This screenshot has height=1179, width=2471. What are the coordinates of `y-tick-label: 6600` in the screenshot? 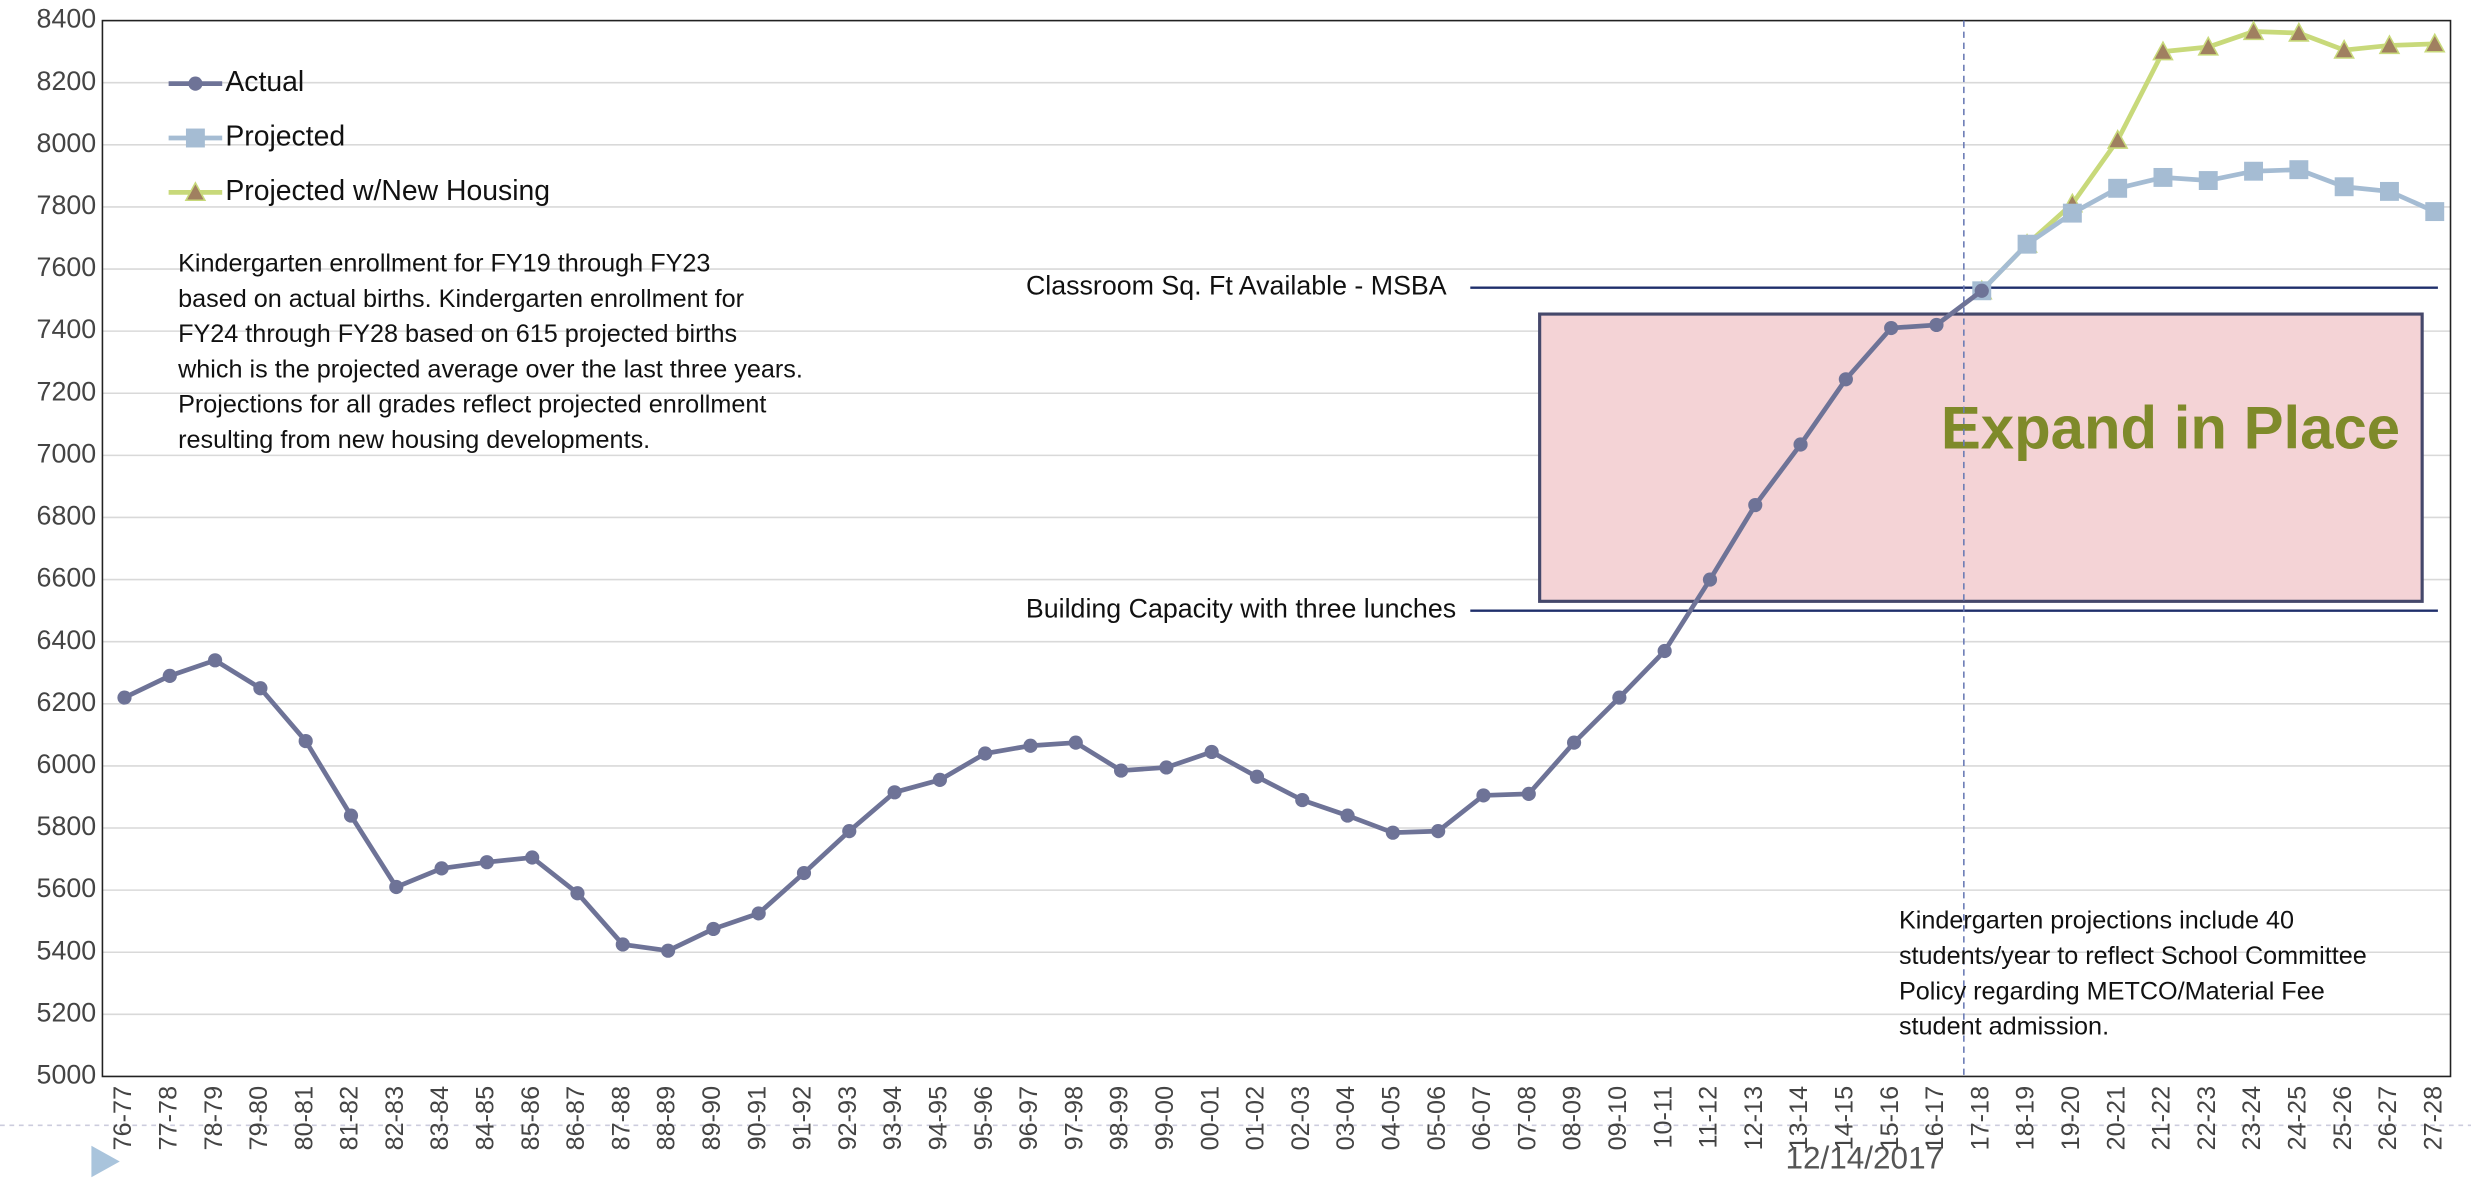 It's located at (67, 578).